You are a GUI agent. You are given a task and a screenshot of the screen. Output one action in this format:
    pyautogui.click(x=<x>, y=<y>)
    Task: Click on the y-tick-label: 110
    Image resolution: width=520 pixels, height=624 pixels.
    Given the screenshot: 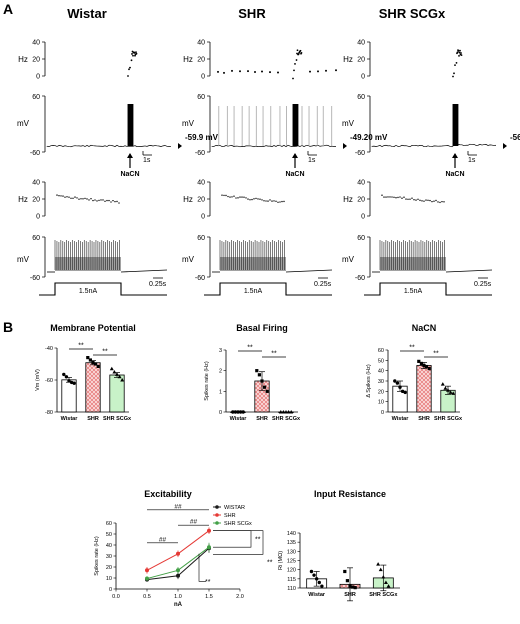 What is the action you would take?
    pyautogui.click(x=291, y=589)
    